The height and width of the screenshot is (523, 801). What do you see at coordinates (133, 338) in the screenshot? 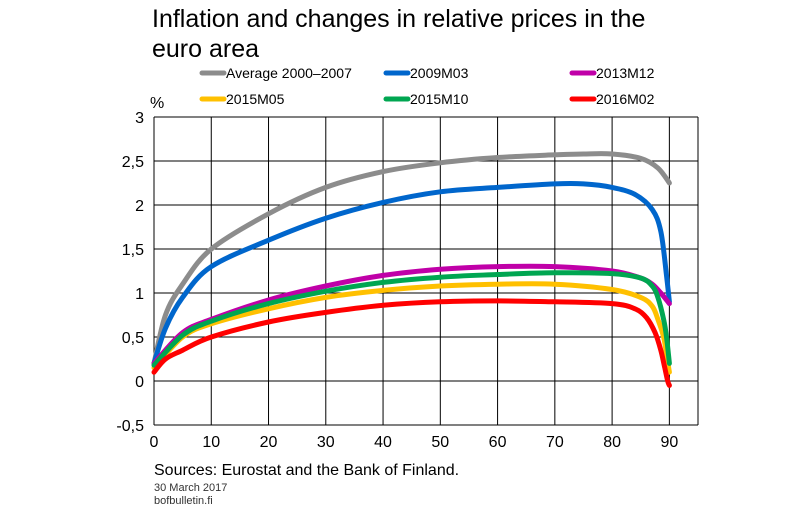
I see `y-tick-label: 0,5` at bounding box center [133, 338].